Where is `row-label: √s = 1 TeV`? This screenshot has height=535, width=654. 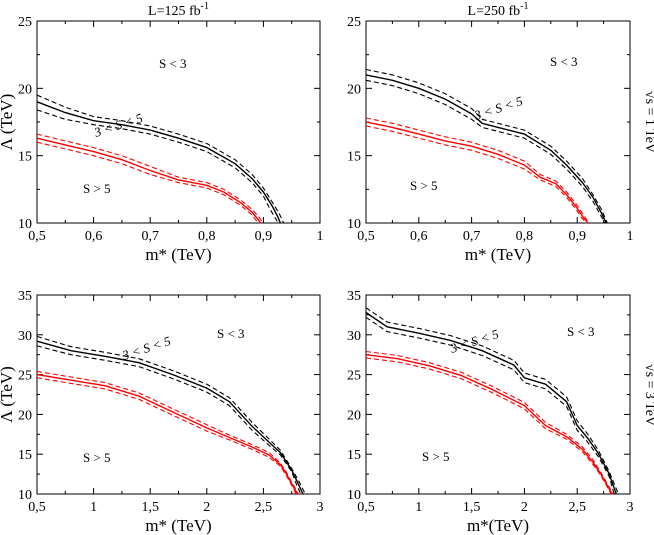 row-label: √s = 1 TeV is located at coordinates (648, 122).